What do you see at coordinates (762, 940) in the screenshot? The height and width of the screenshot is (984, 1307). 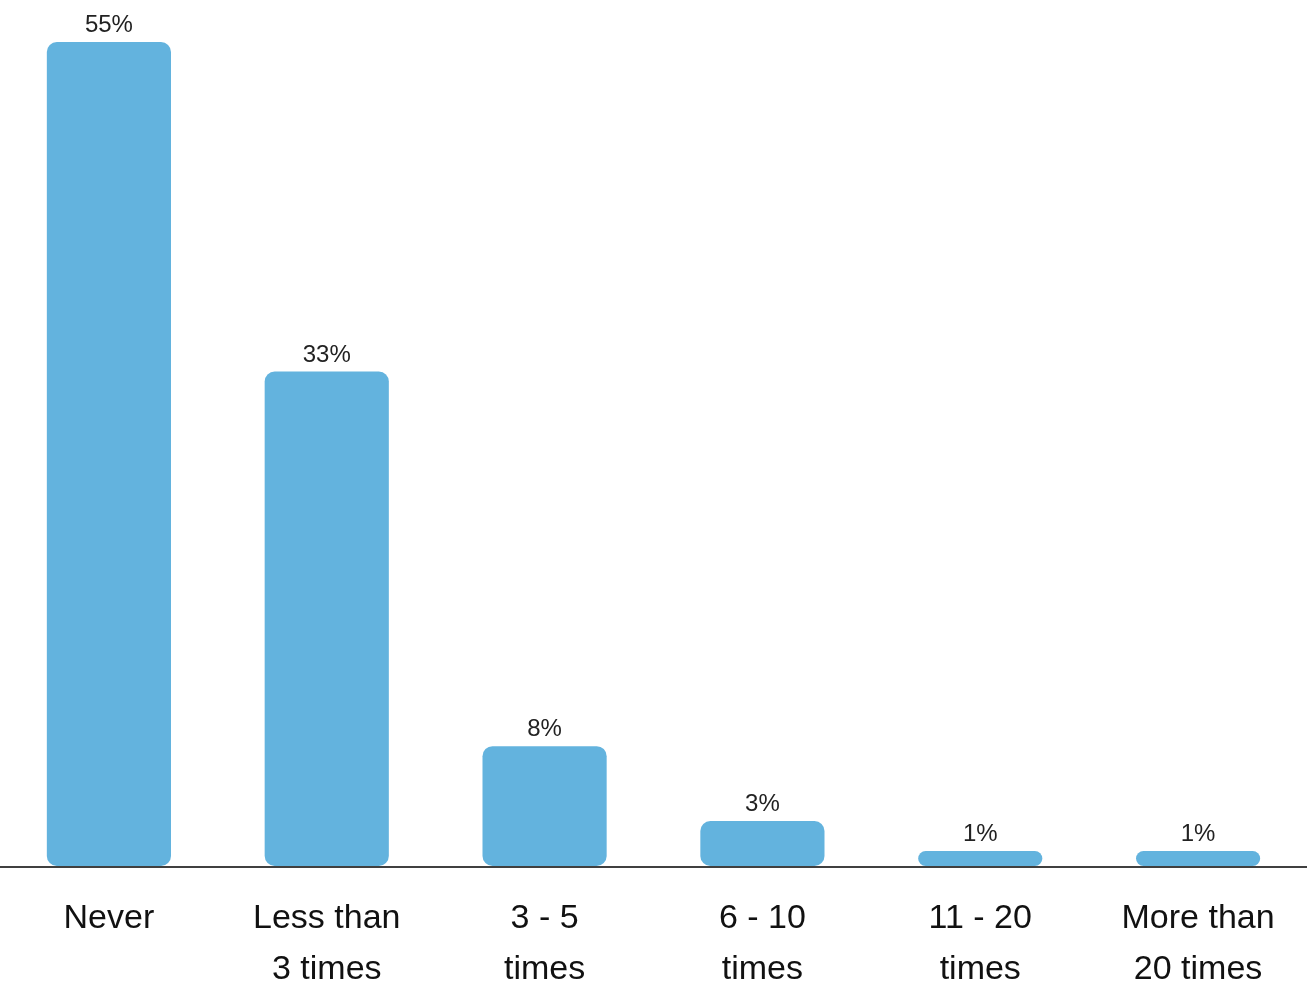 I see `x-tick-label: 6 - 10 times` at bounding box center [762, 940].